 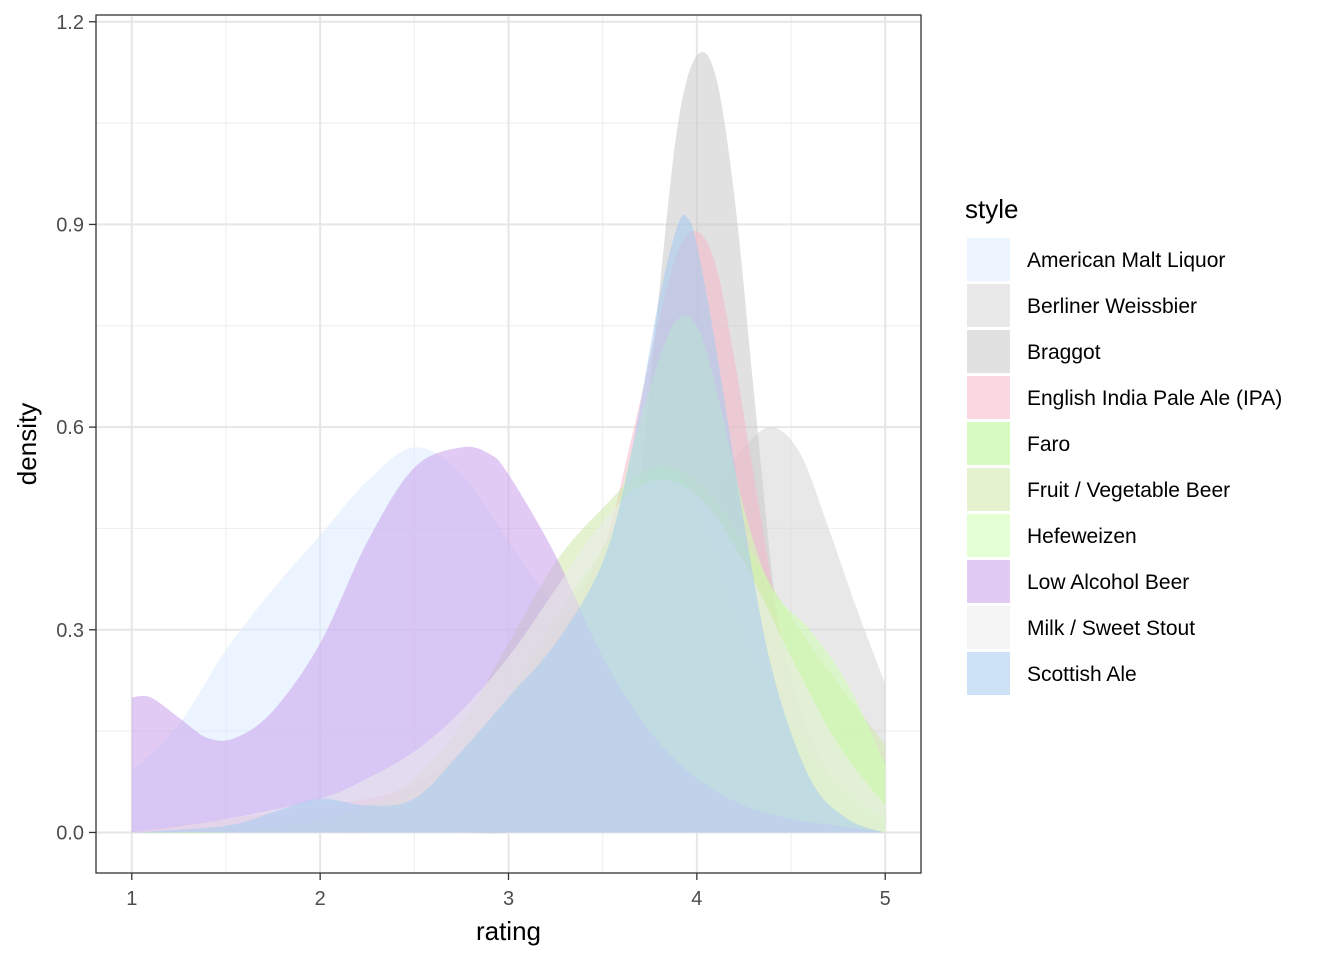 I want to click on legend-label: Scottish Ale, so click(x=1082, y=674).